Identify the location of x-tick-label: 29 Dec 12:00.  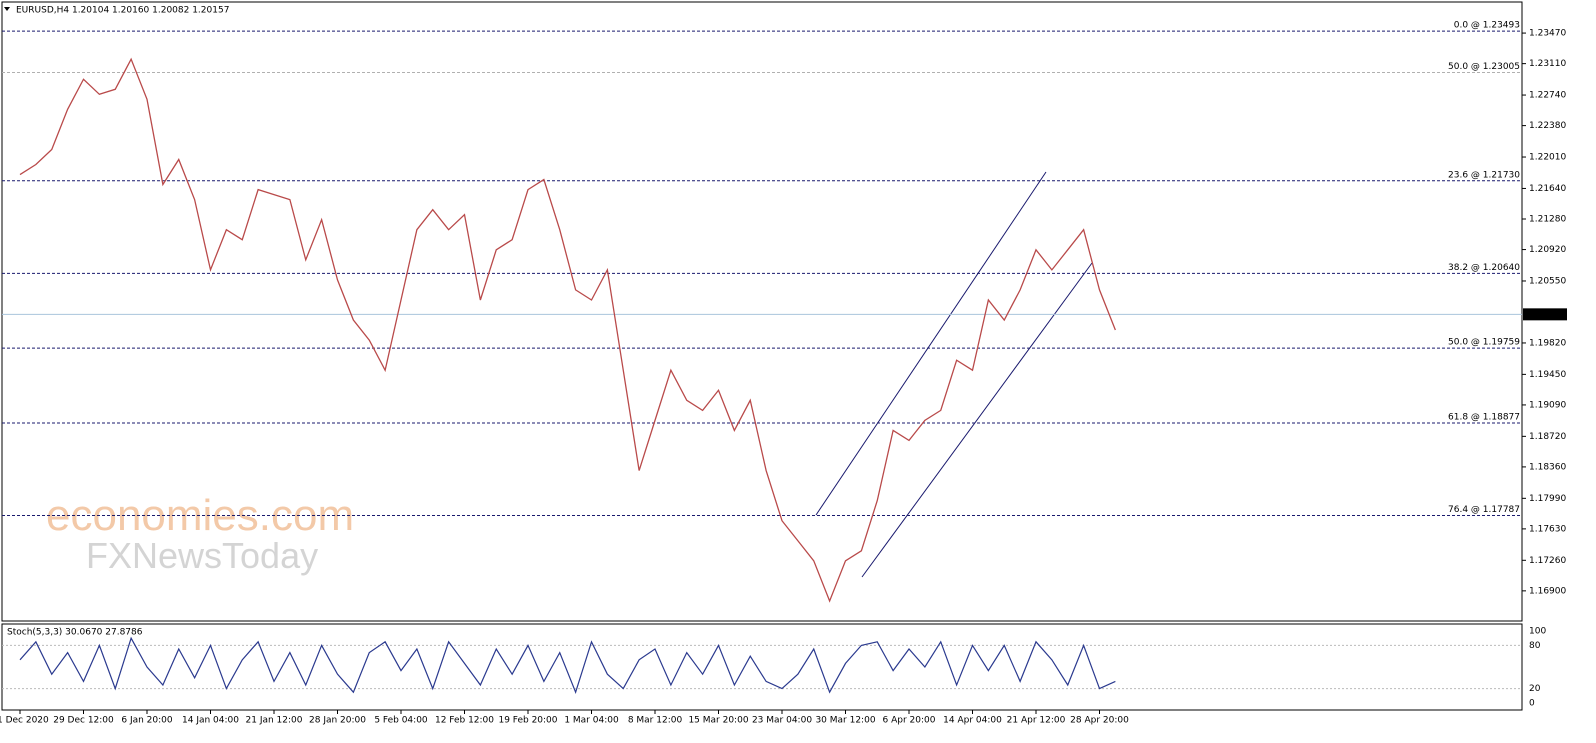
(83, 721).